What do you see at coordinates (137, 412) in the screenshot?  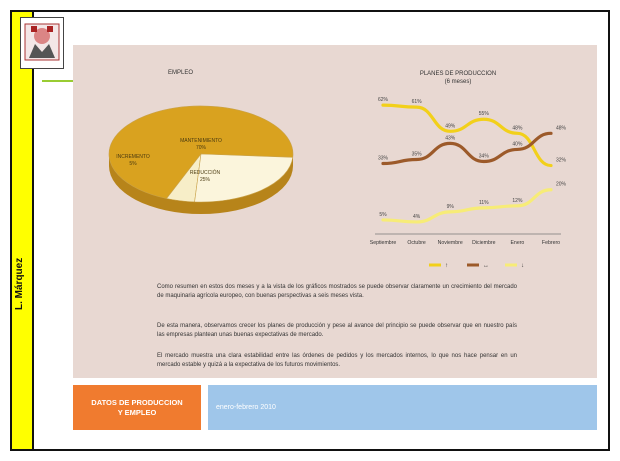 I see `footer-title-line2: Y EMPLEO` at bounding box center [137, 412].